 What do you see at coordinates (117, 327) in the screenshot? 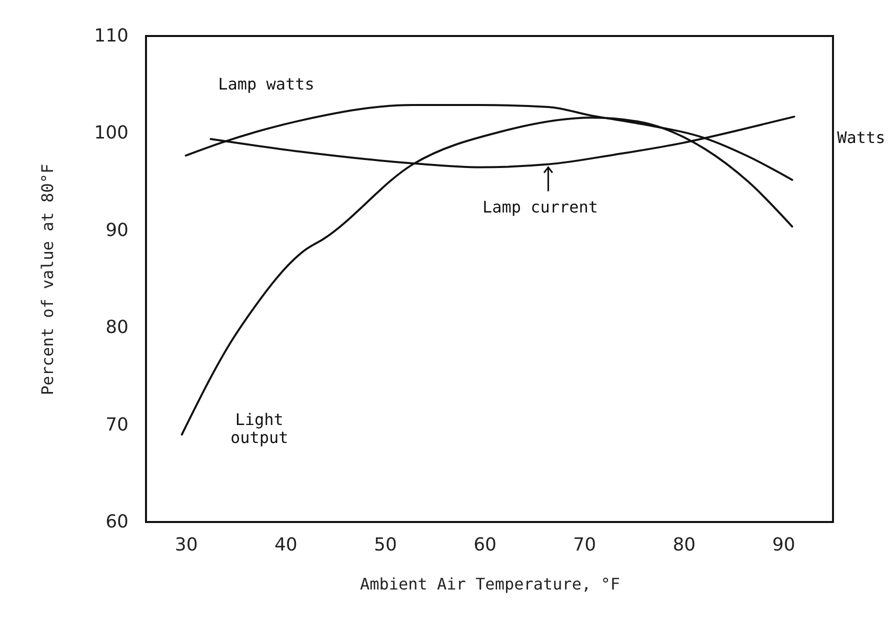
I see `y-tick-label: 80` at bounding box center [117, 327].